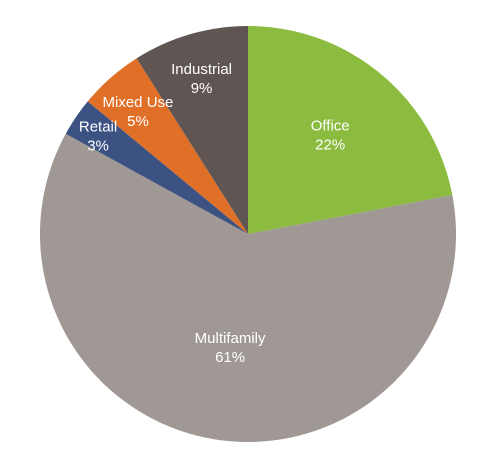 This screenshot has width=501, height=458. Describe the element at coordinates (138, 102) in the screenshot. I see `slice-label-name: Mixed Use` at that location.